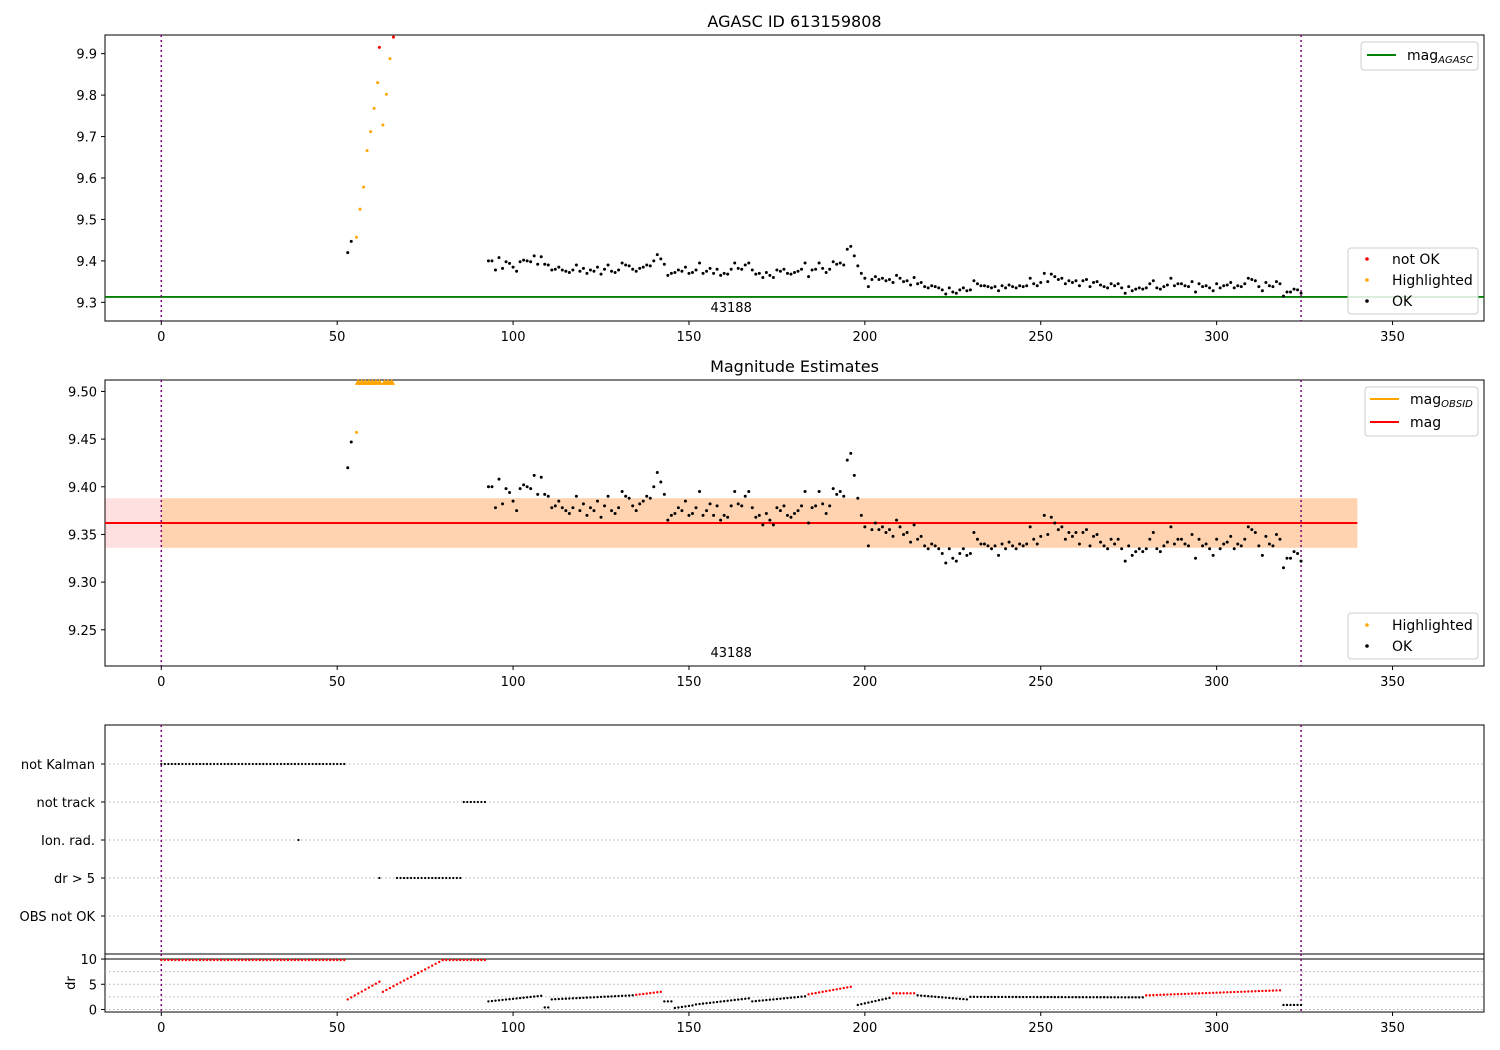  I want to click on y-tick-label: 0, so click(93, 1010).